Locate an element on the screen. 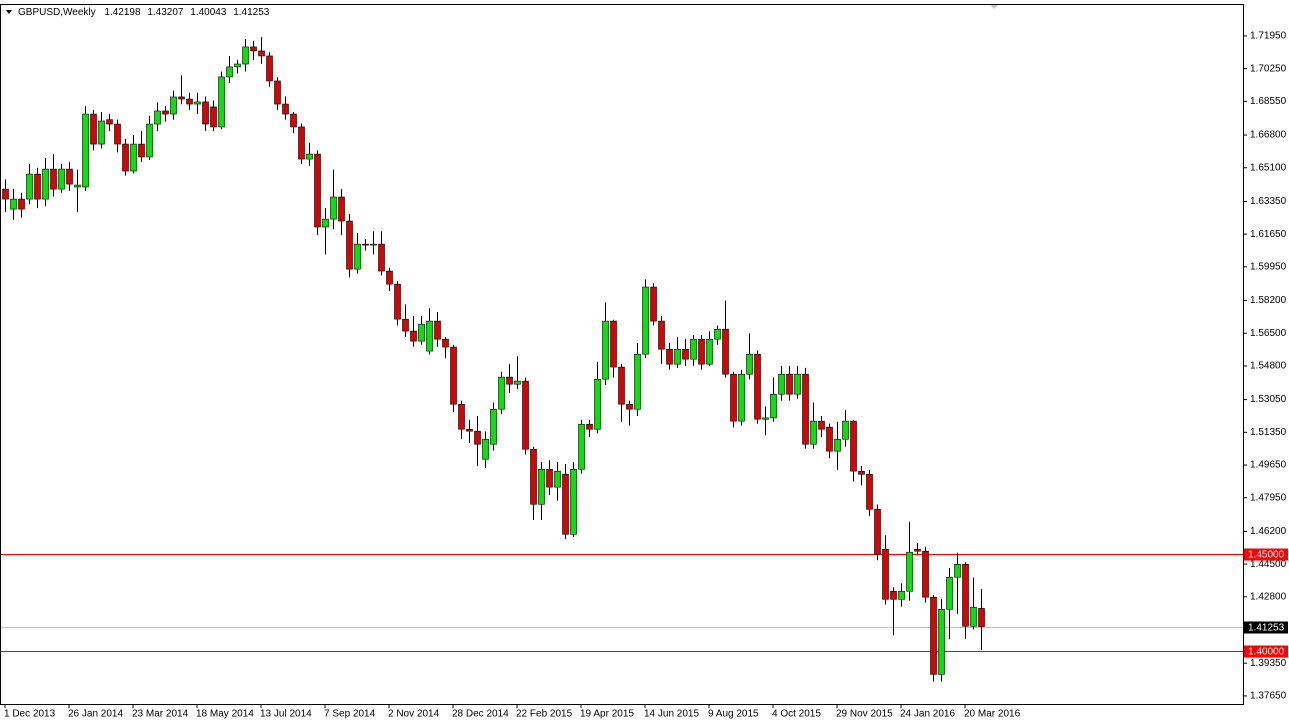  y-tick-label: 1.70250 is located at coordinates (1268, 68).